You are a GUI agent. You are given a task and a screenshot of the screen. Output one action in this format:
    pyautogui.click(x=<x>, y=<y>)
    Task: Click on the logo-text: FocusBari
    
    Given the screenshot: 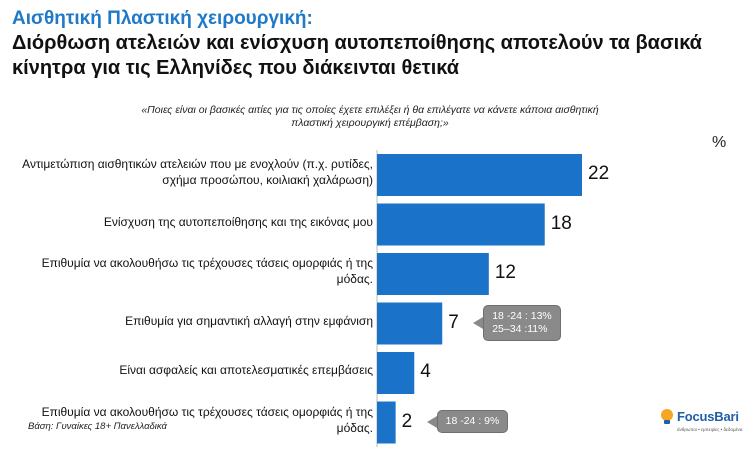 What is the action you would take?
    pyautogui.click(x=708, y=416)
    